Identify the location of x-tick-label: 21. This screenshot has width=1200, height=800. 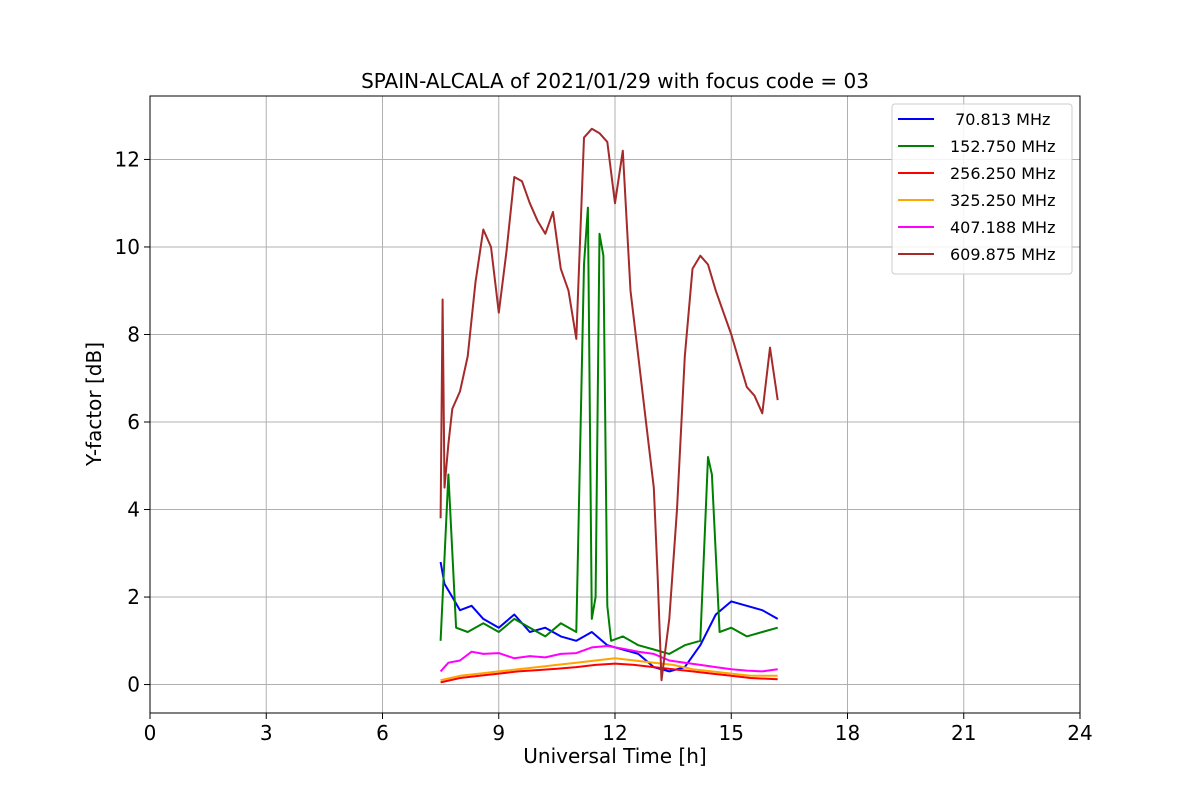
(963, 733).